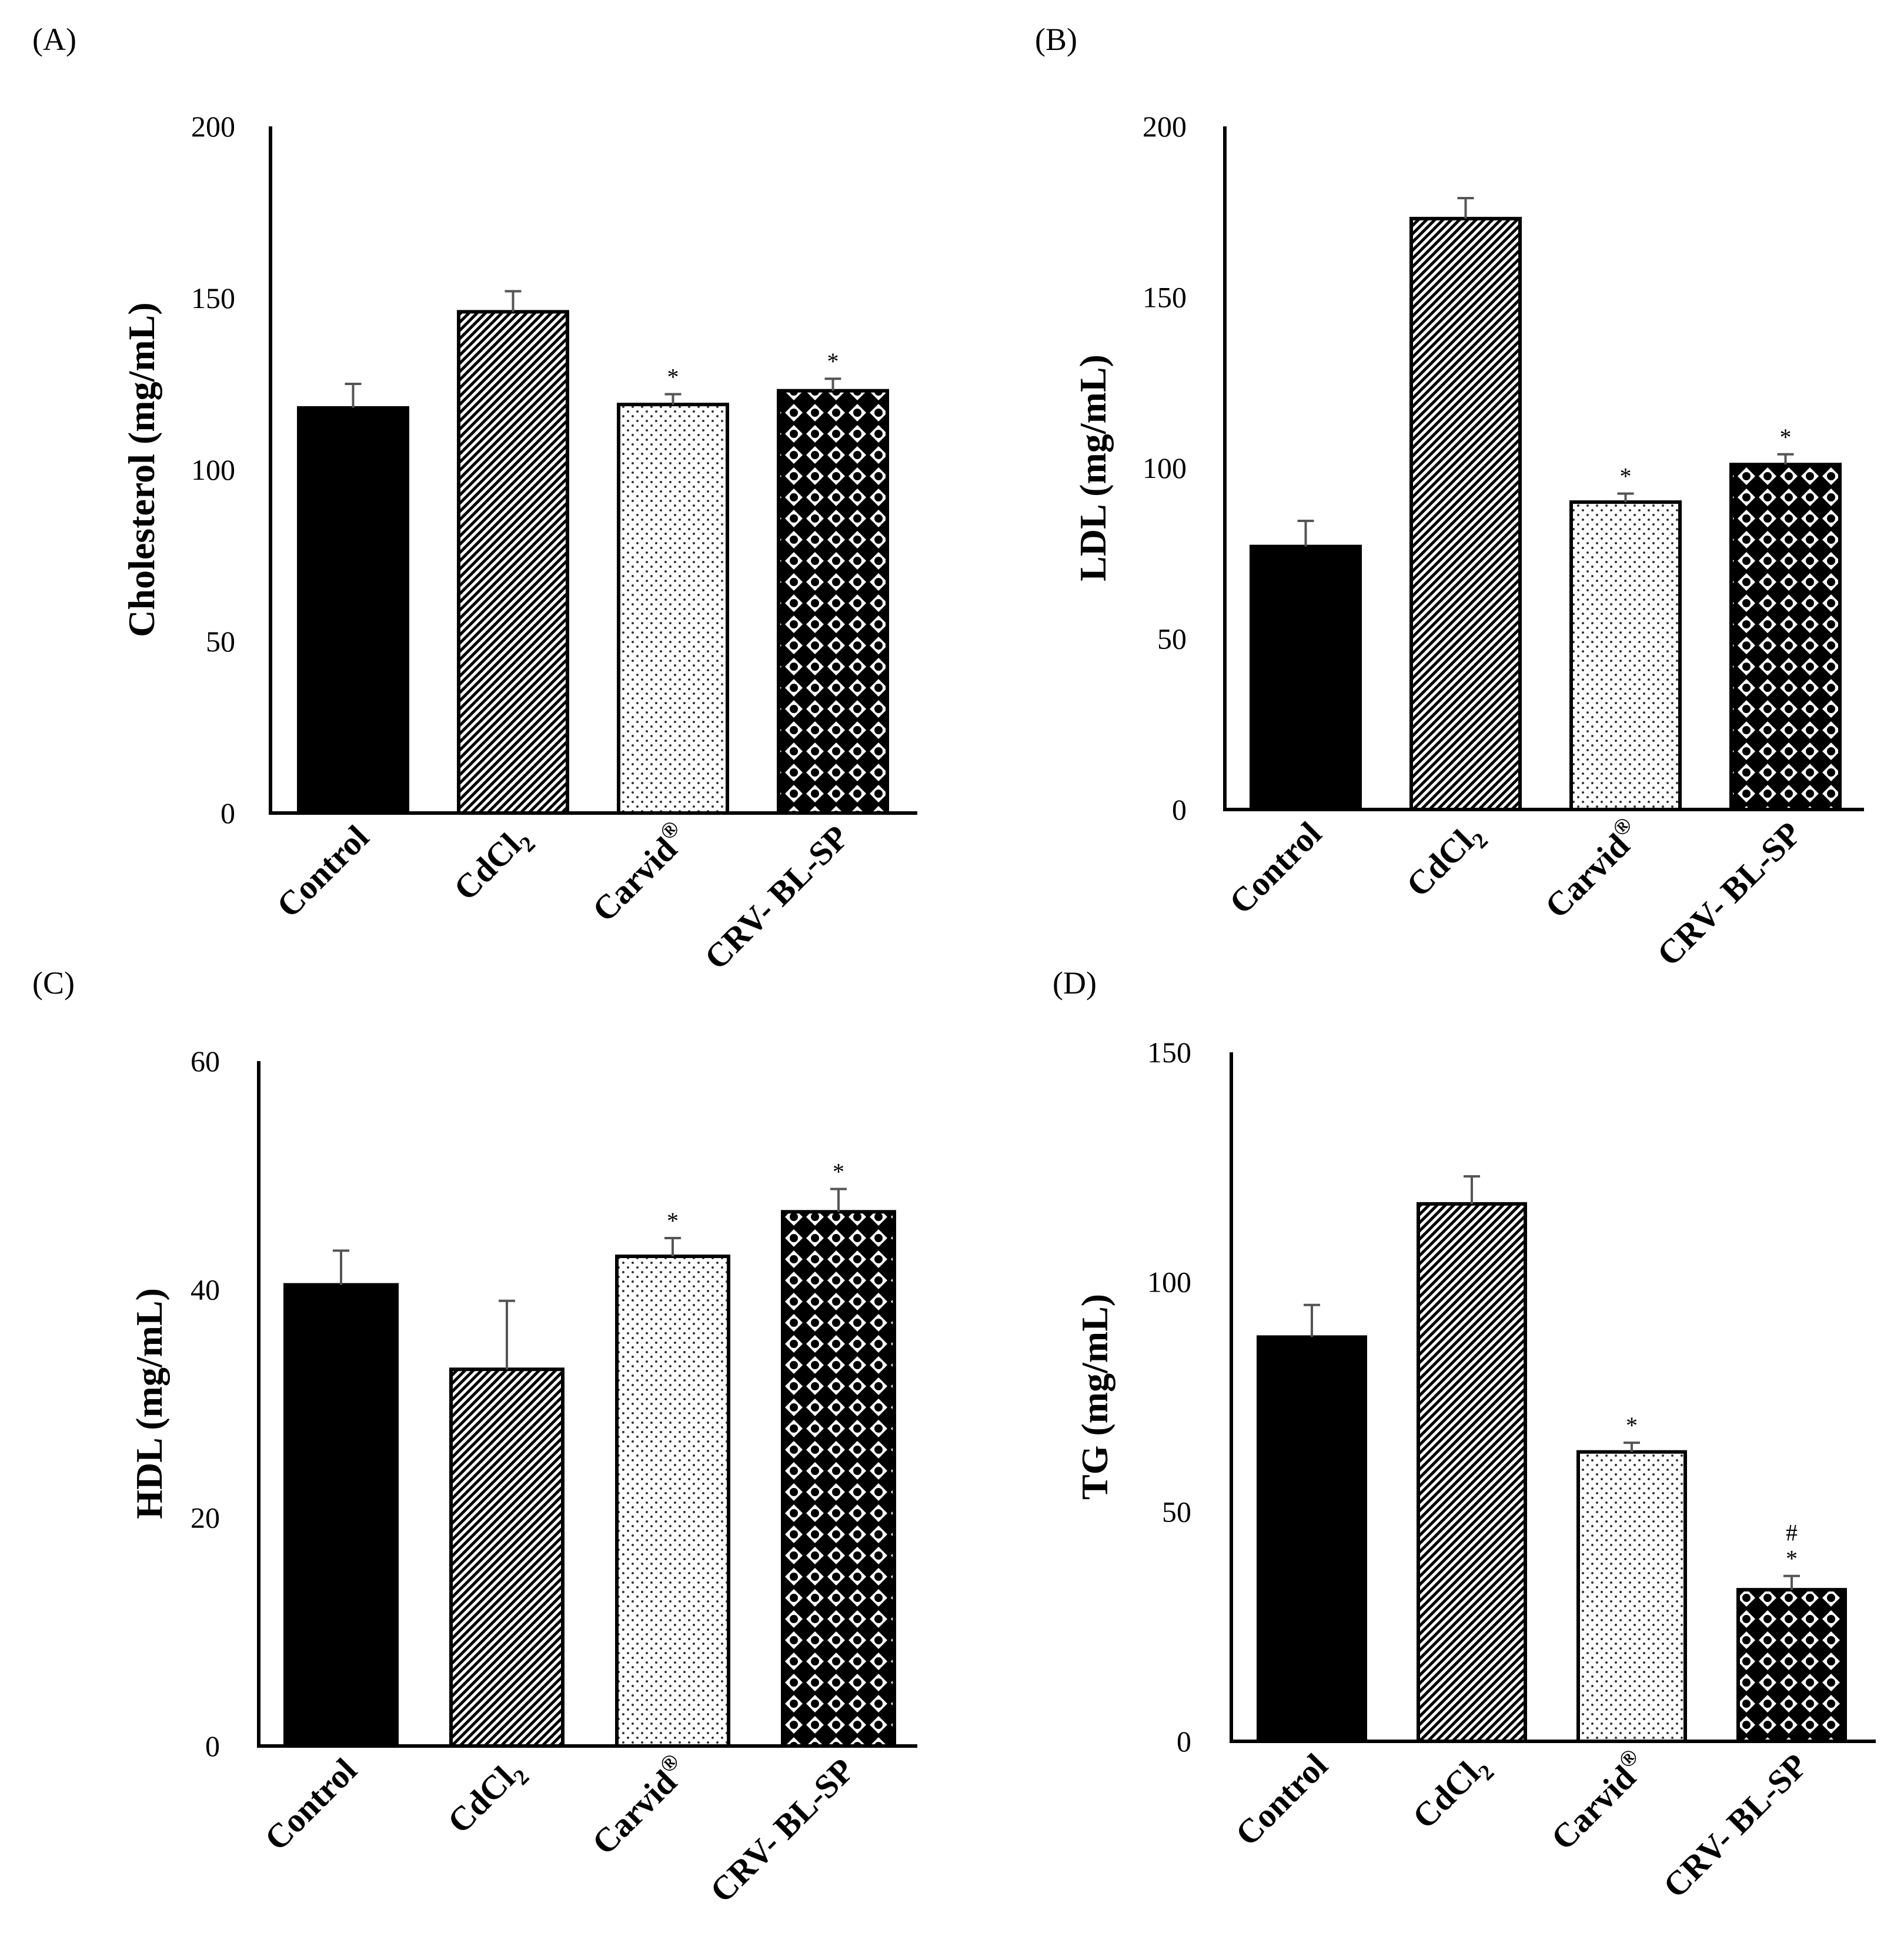 The height and width of the screenshot is (1960, 1894). What do you see at coordinates (1094, 1397) in the screenshot?
I see `y-axis-title: TG (mg/mL)` at bounding box center [1094, 1397].